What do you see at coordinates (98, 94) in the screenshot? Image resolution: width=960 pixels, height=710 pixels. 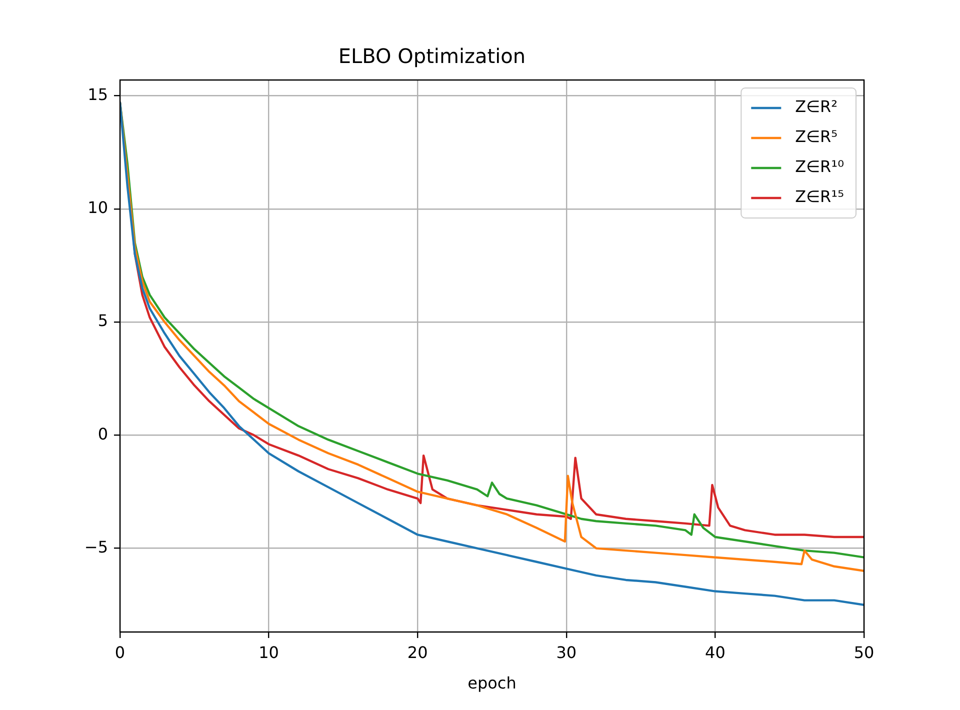 I see `y-tick-label: 15` at bounding box center [98, 94].